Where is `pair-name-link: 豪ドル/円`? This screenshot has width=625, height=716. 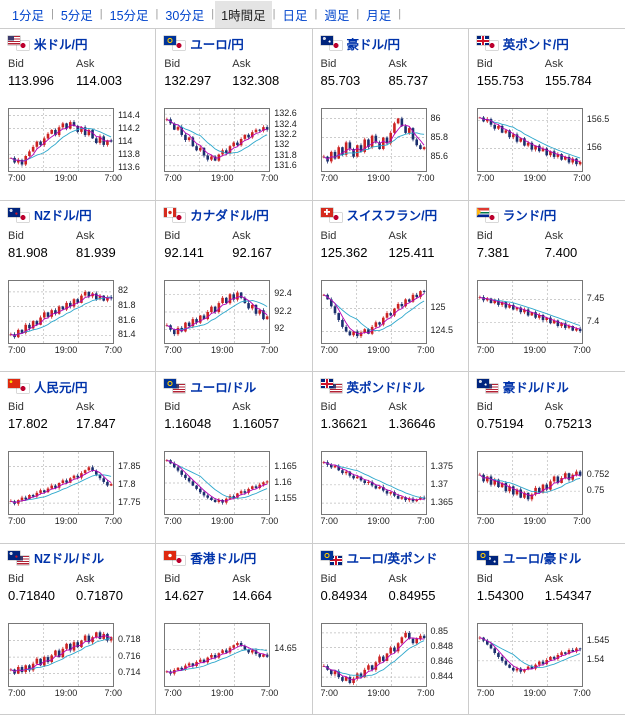 pair-name-link: 豪ドル/円 is located at coordinates (373, 44).